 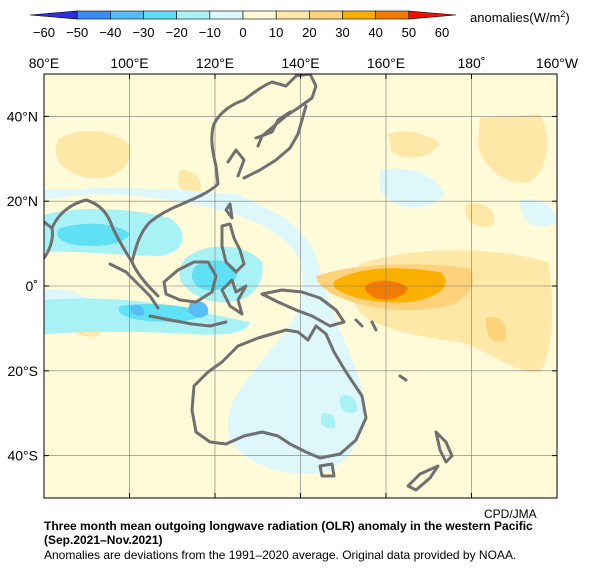 I want to click on longitude-label: 180˚, so click(x=471, y=63).